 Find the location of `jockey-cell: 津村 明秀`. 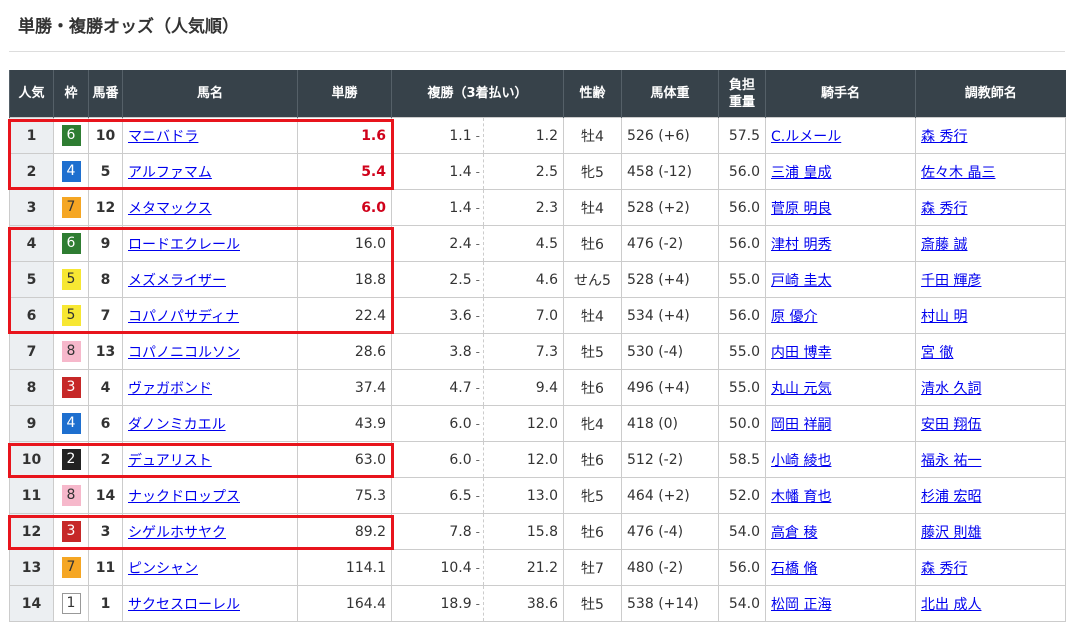

jockey-cell: 津村 明秀 is located at coordinates (841, 243).